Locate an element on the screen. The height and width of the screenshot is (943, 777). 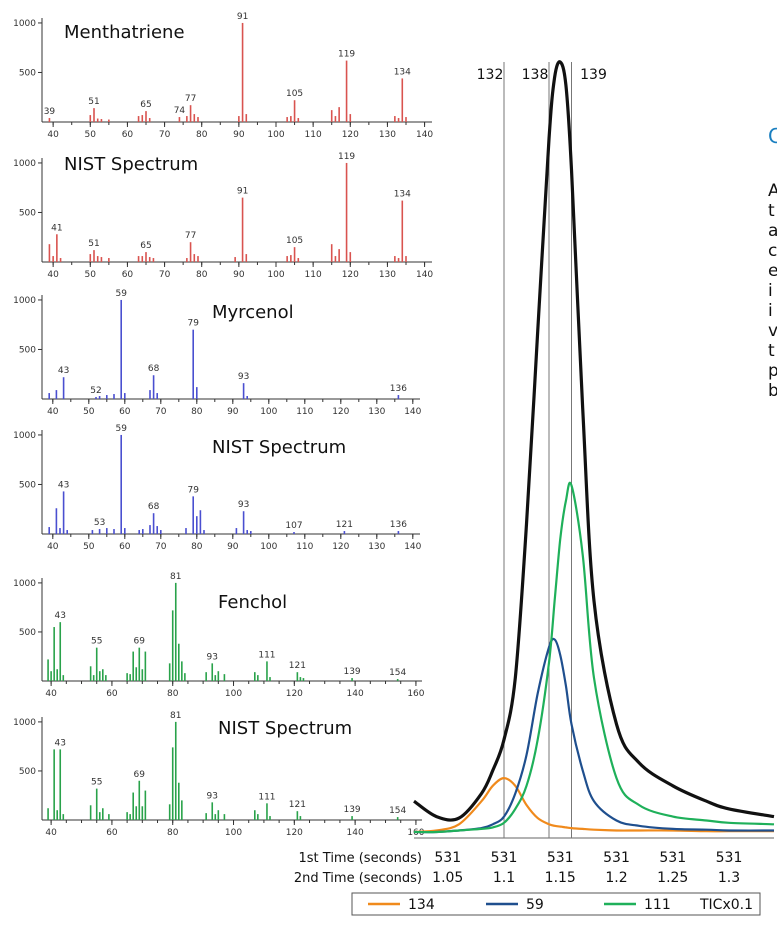
marker-label-138: 138 is located at coordinates (535, 75).